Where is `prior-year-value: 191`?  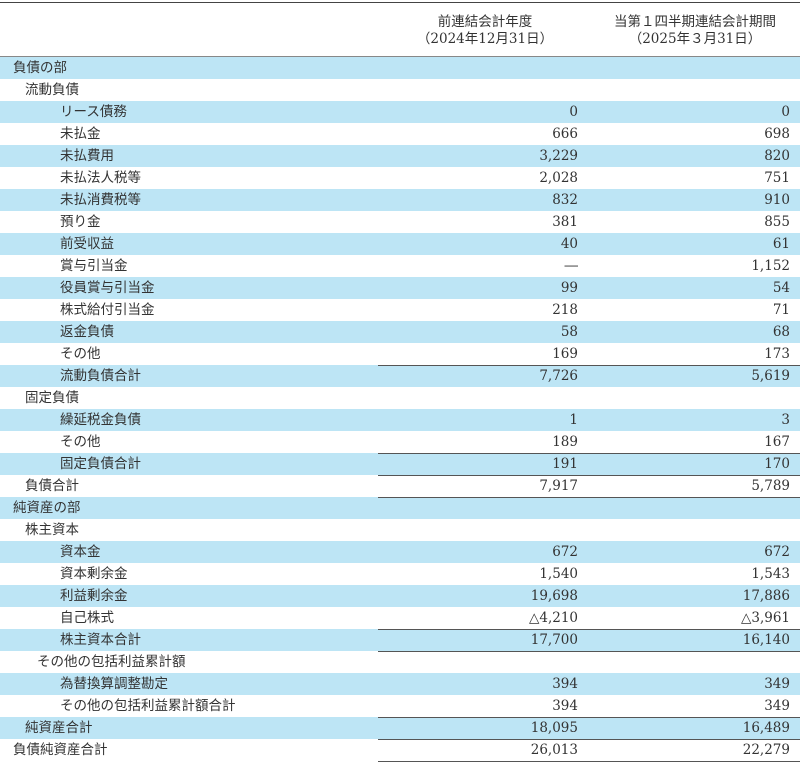 prior-year-value: 191 is located at coordinates (565, 464).